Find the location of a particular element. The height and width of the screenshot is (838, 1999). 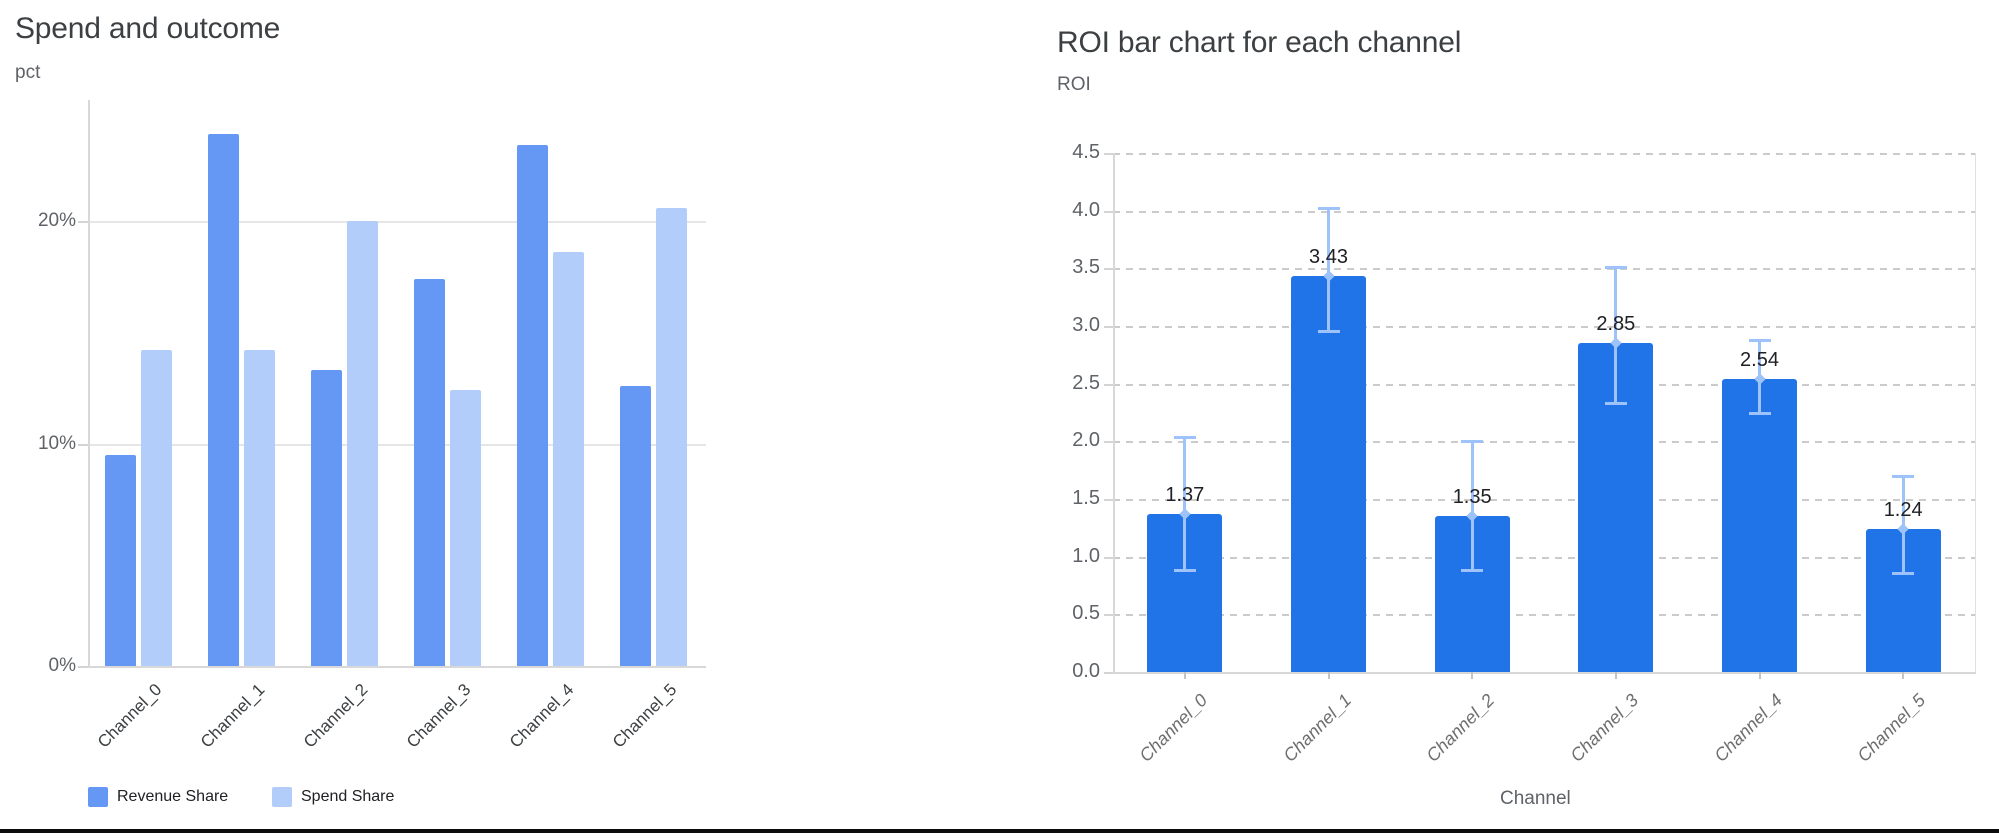

bar-value-label-channel_4: 2.54 is located at coordinates (1759, 360).